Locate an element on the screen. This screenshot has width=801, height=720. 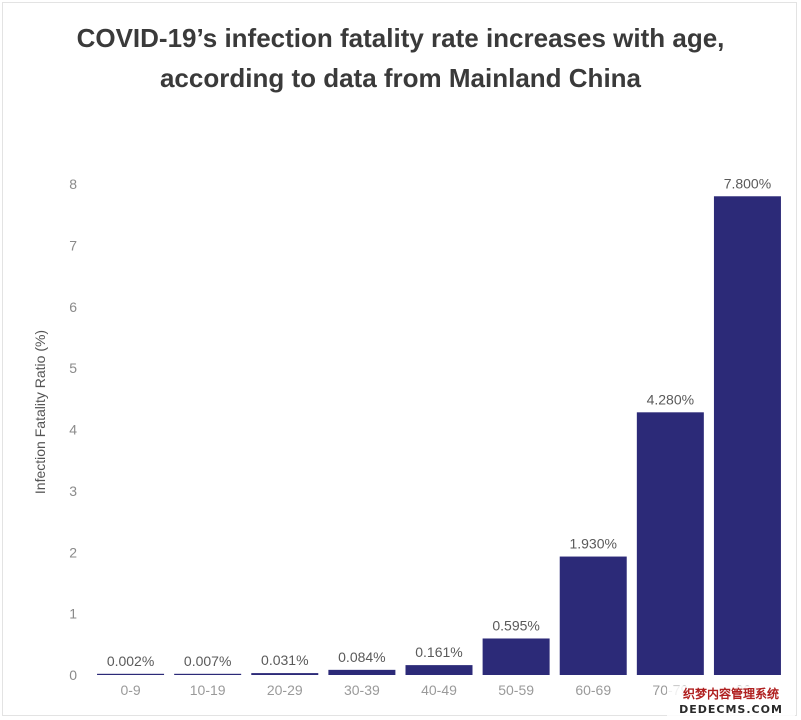
y-tick-label: 2 is located at coordinates (73, 552).